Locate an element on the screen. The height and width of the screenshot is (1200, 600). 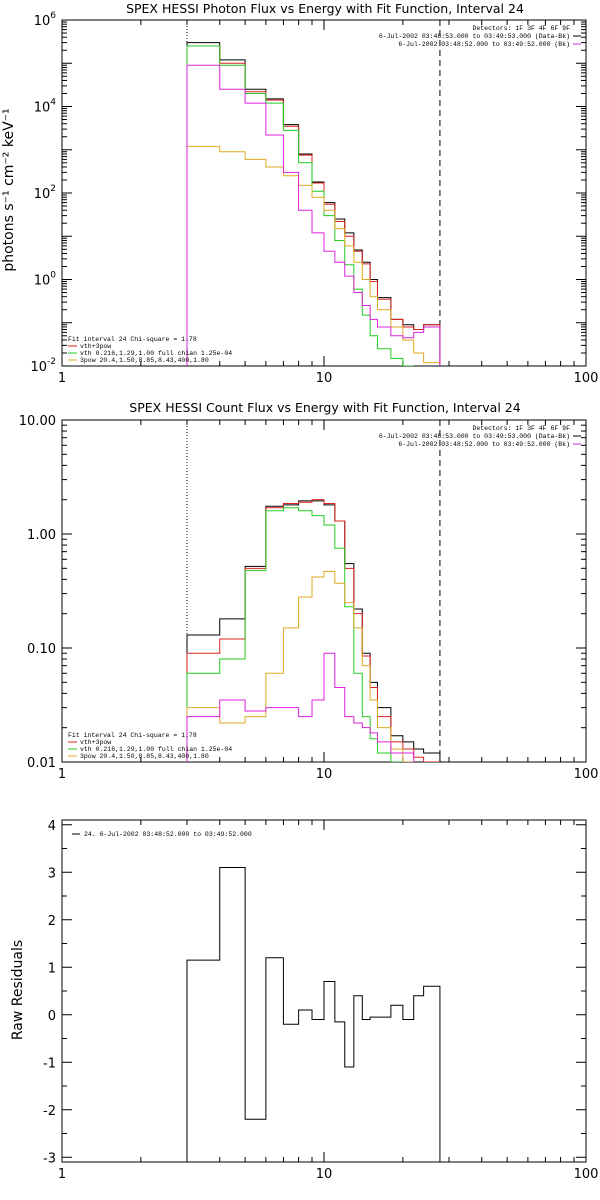
y-tick-exponent: 6 is located at coordinates (53, 16).